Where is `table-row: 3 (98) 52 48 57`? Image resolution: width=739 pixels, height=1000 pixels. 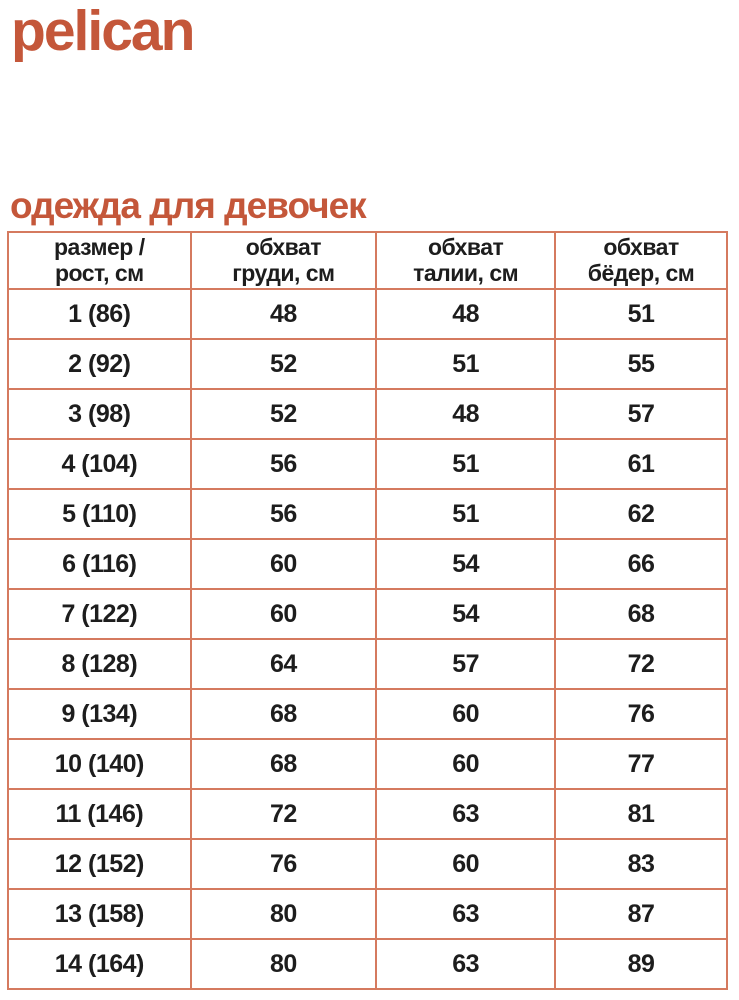 table-row: 3 (98) 52 48 57 is located at coordinates (367, 414).